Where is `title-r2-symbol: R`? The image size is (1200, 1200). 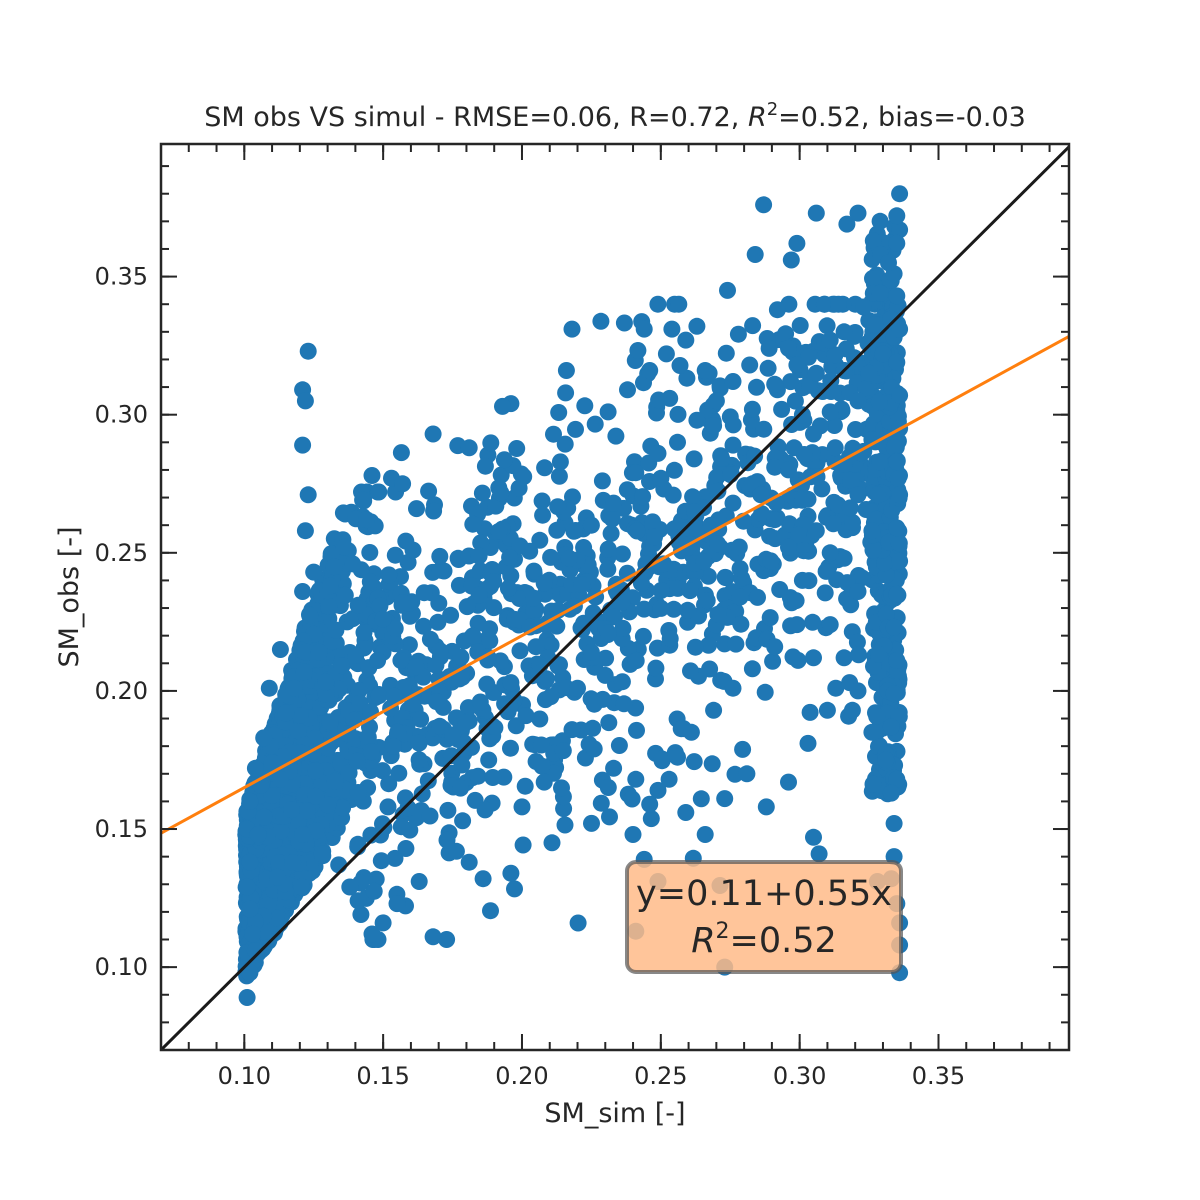
title-r2-symbol: R is located at coordinates (757, 117).